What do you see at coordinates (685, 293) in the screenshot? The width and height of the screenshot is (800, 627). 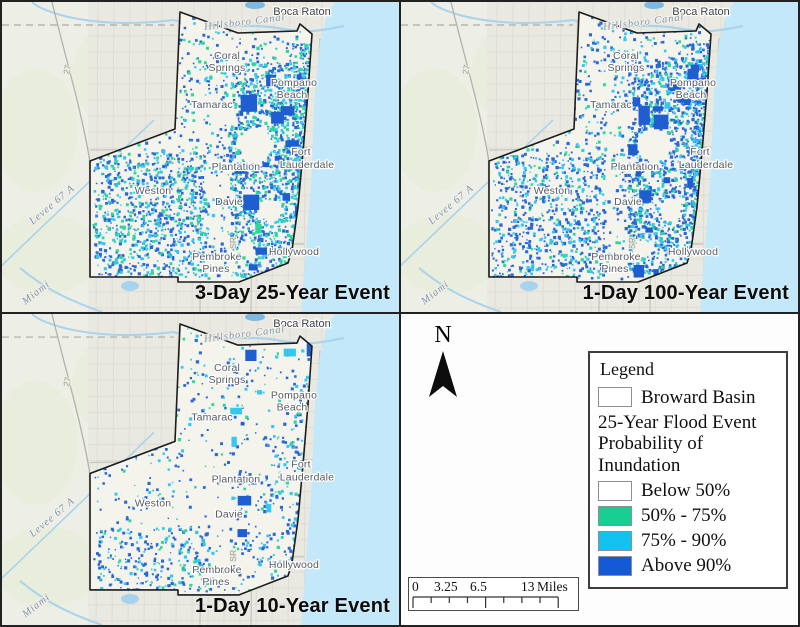 I see `panel-caption-1day-100yr: 1-Day 100-Year Event` at bounding box center [685, 293].